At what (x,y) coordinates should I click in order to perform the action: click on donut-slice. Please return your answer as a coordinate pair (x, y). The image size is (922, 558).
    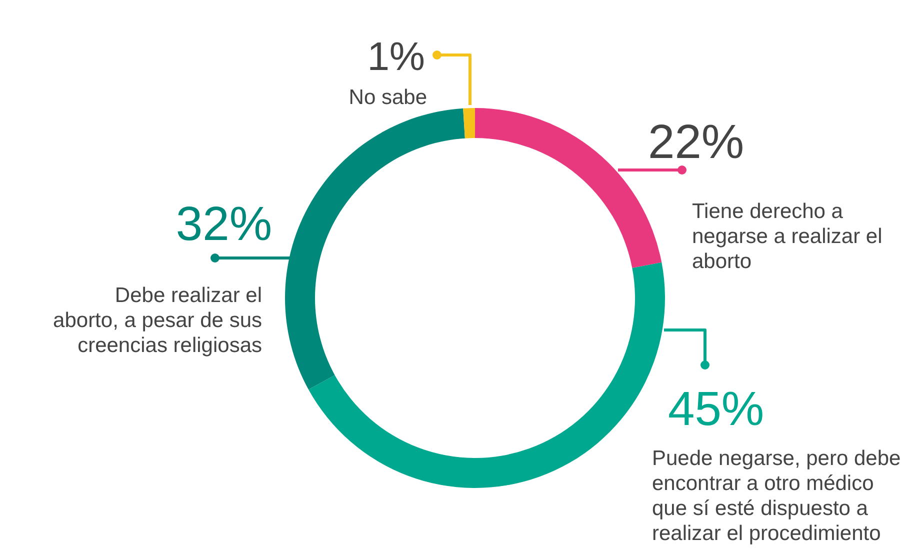
    Looking at the image, I should click on (469, 123).